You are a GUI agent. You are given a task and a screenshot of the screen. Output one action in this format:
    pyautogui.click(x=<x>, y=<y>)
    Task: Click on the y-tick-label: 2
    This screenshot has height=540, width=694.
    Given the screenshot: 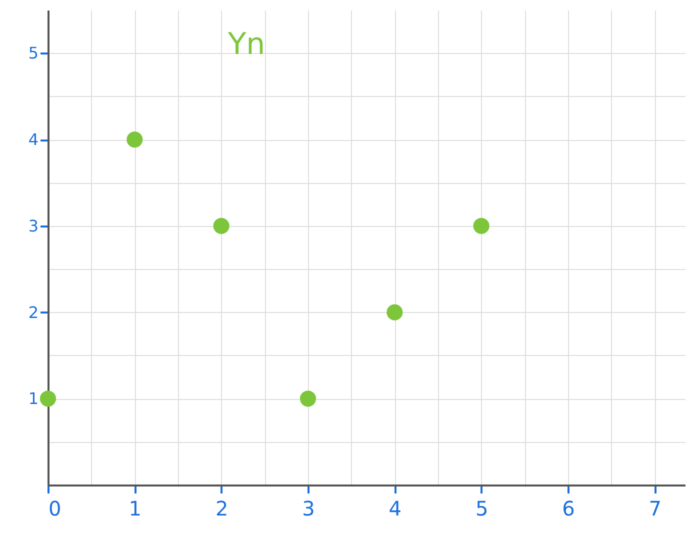 What is the action you would take?
    pyautogui.click(x=33, y=312)
    